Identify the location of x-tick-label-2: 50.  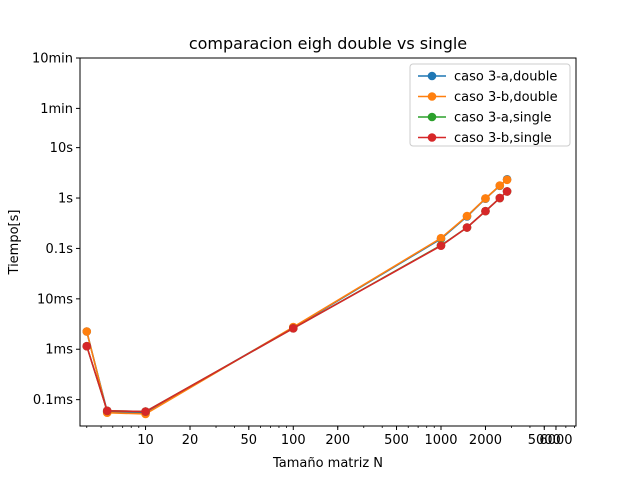
(249, 440).